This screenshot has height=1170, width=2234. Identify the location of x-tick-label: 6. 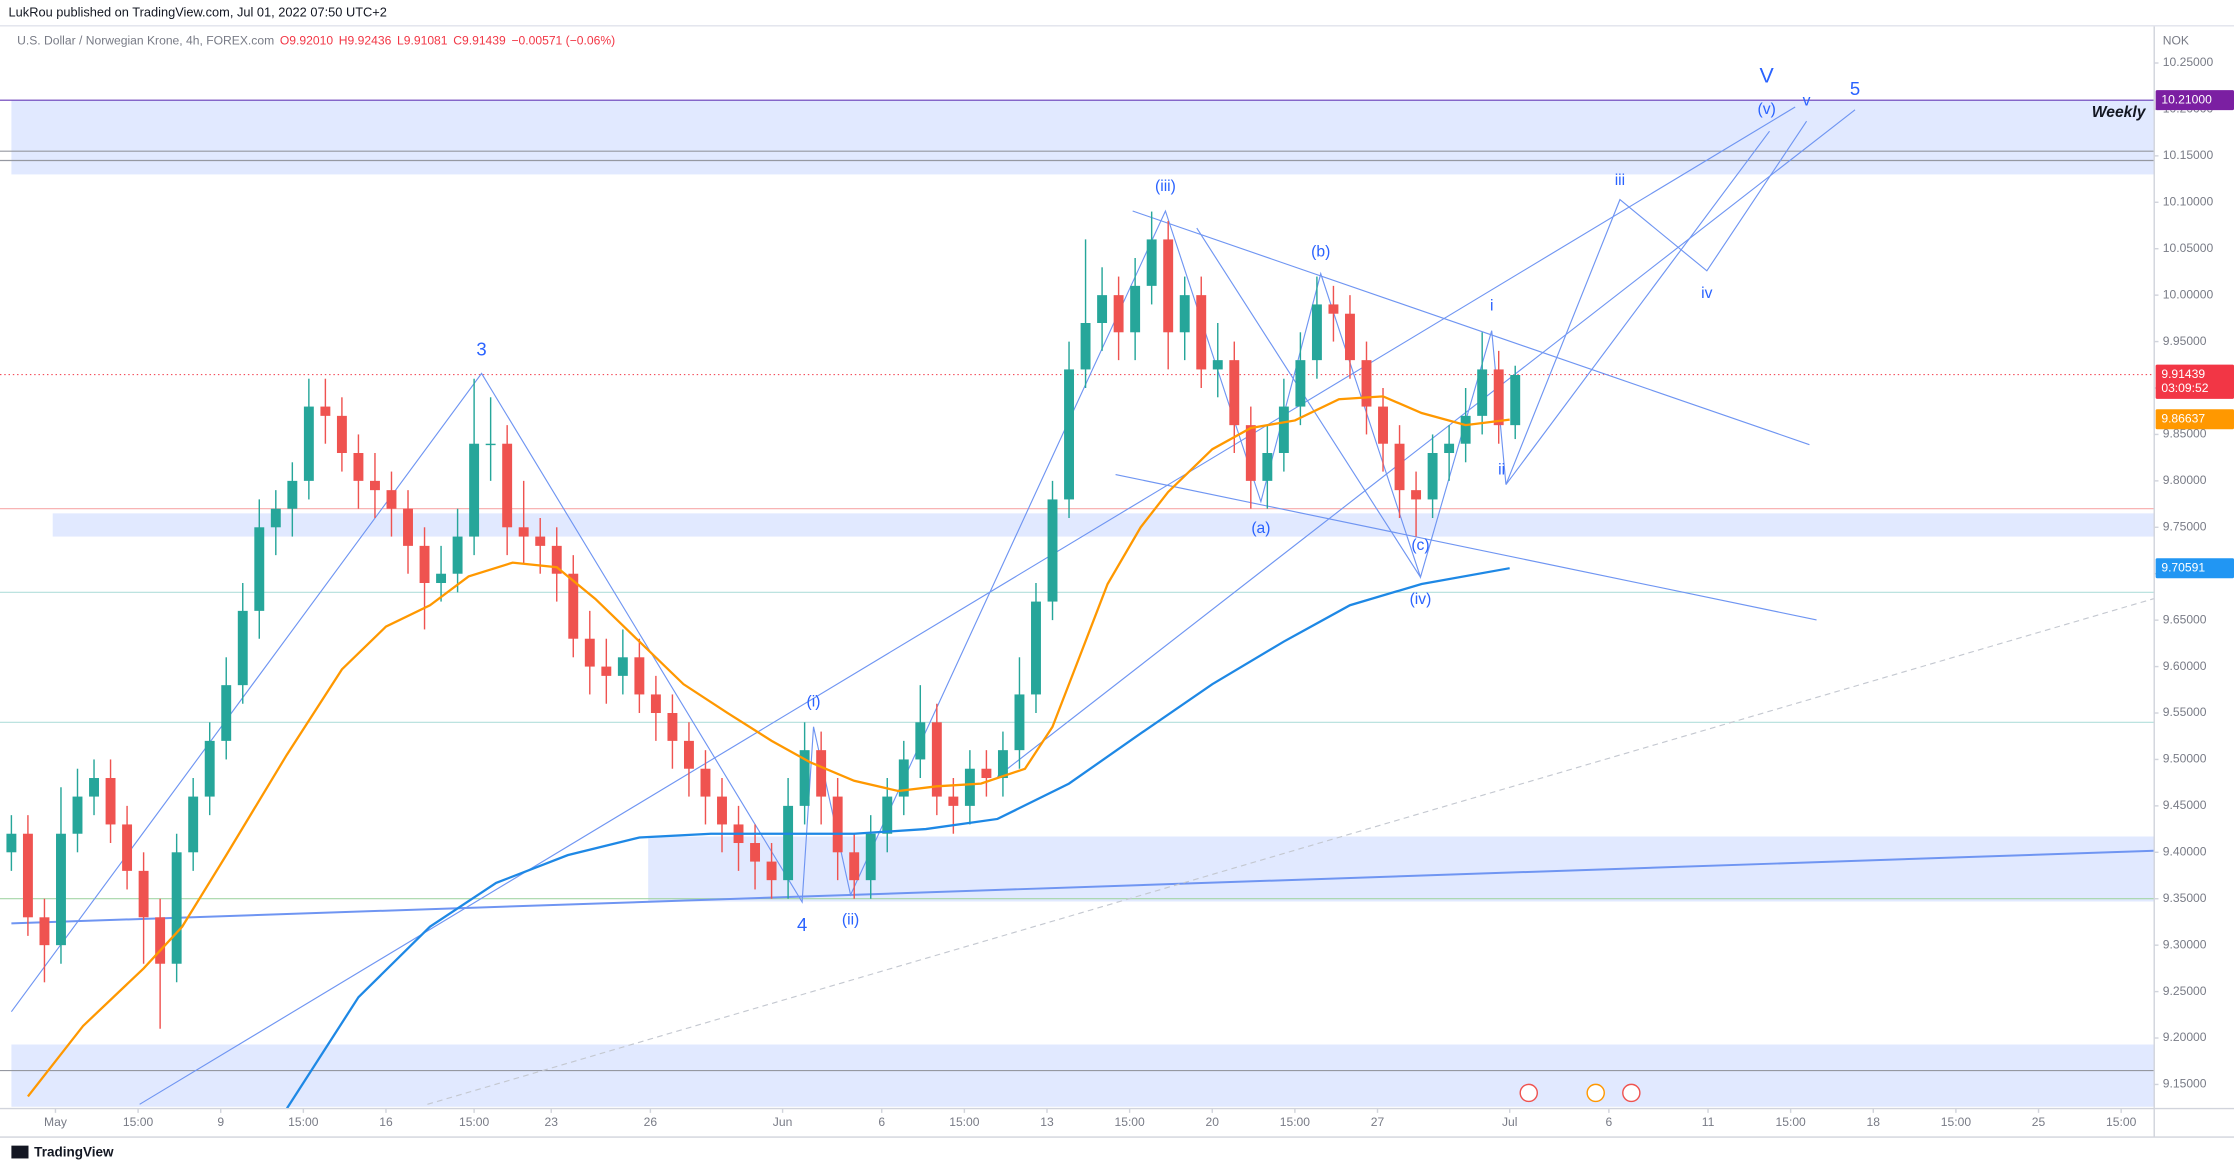
(881, 1122).